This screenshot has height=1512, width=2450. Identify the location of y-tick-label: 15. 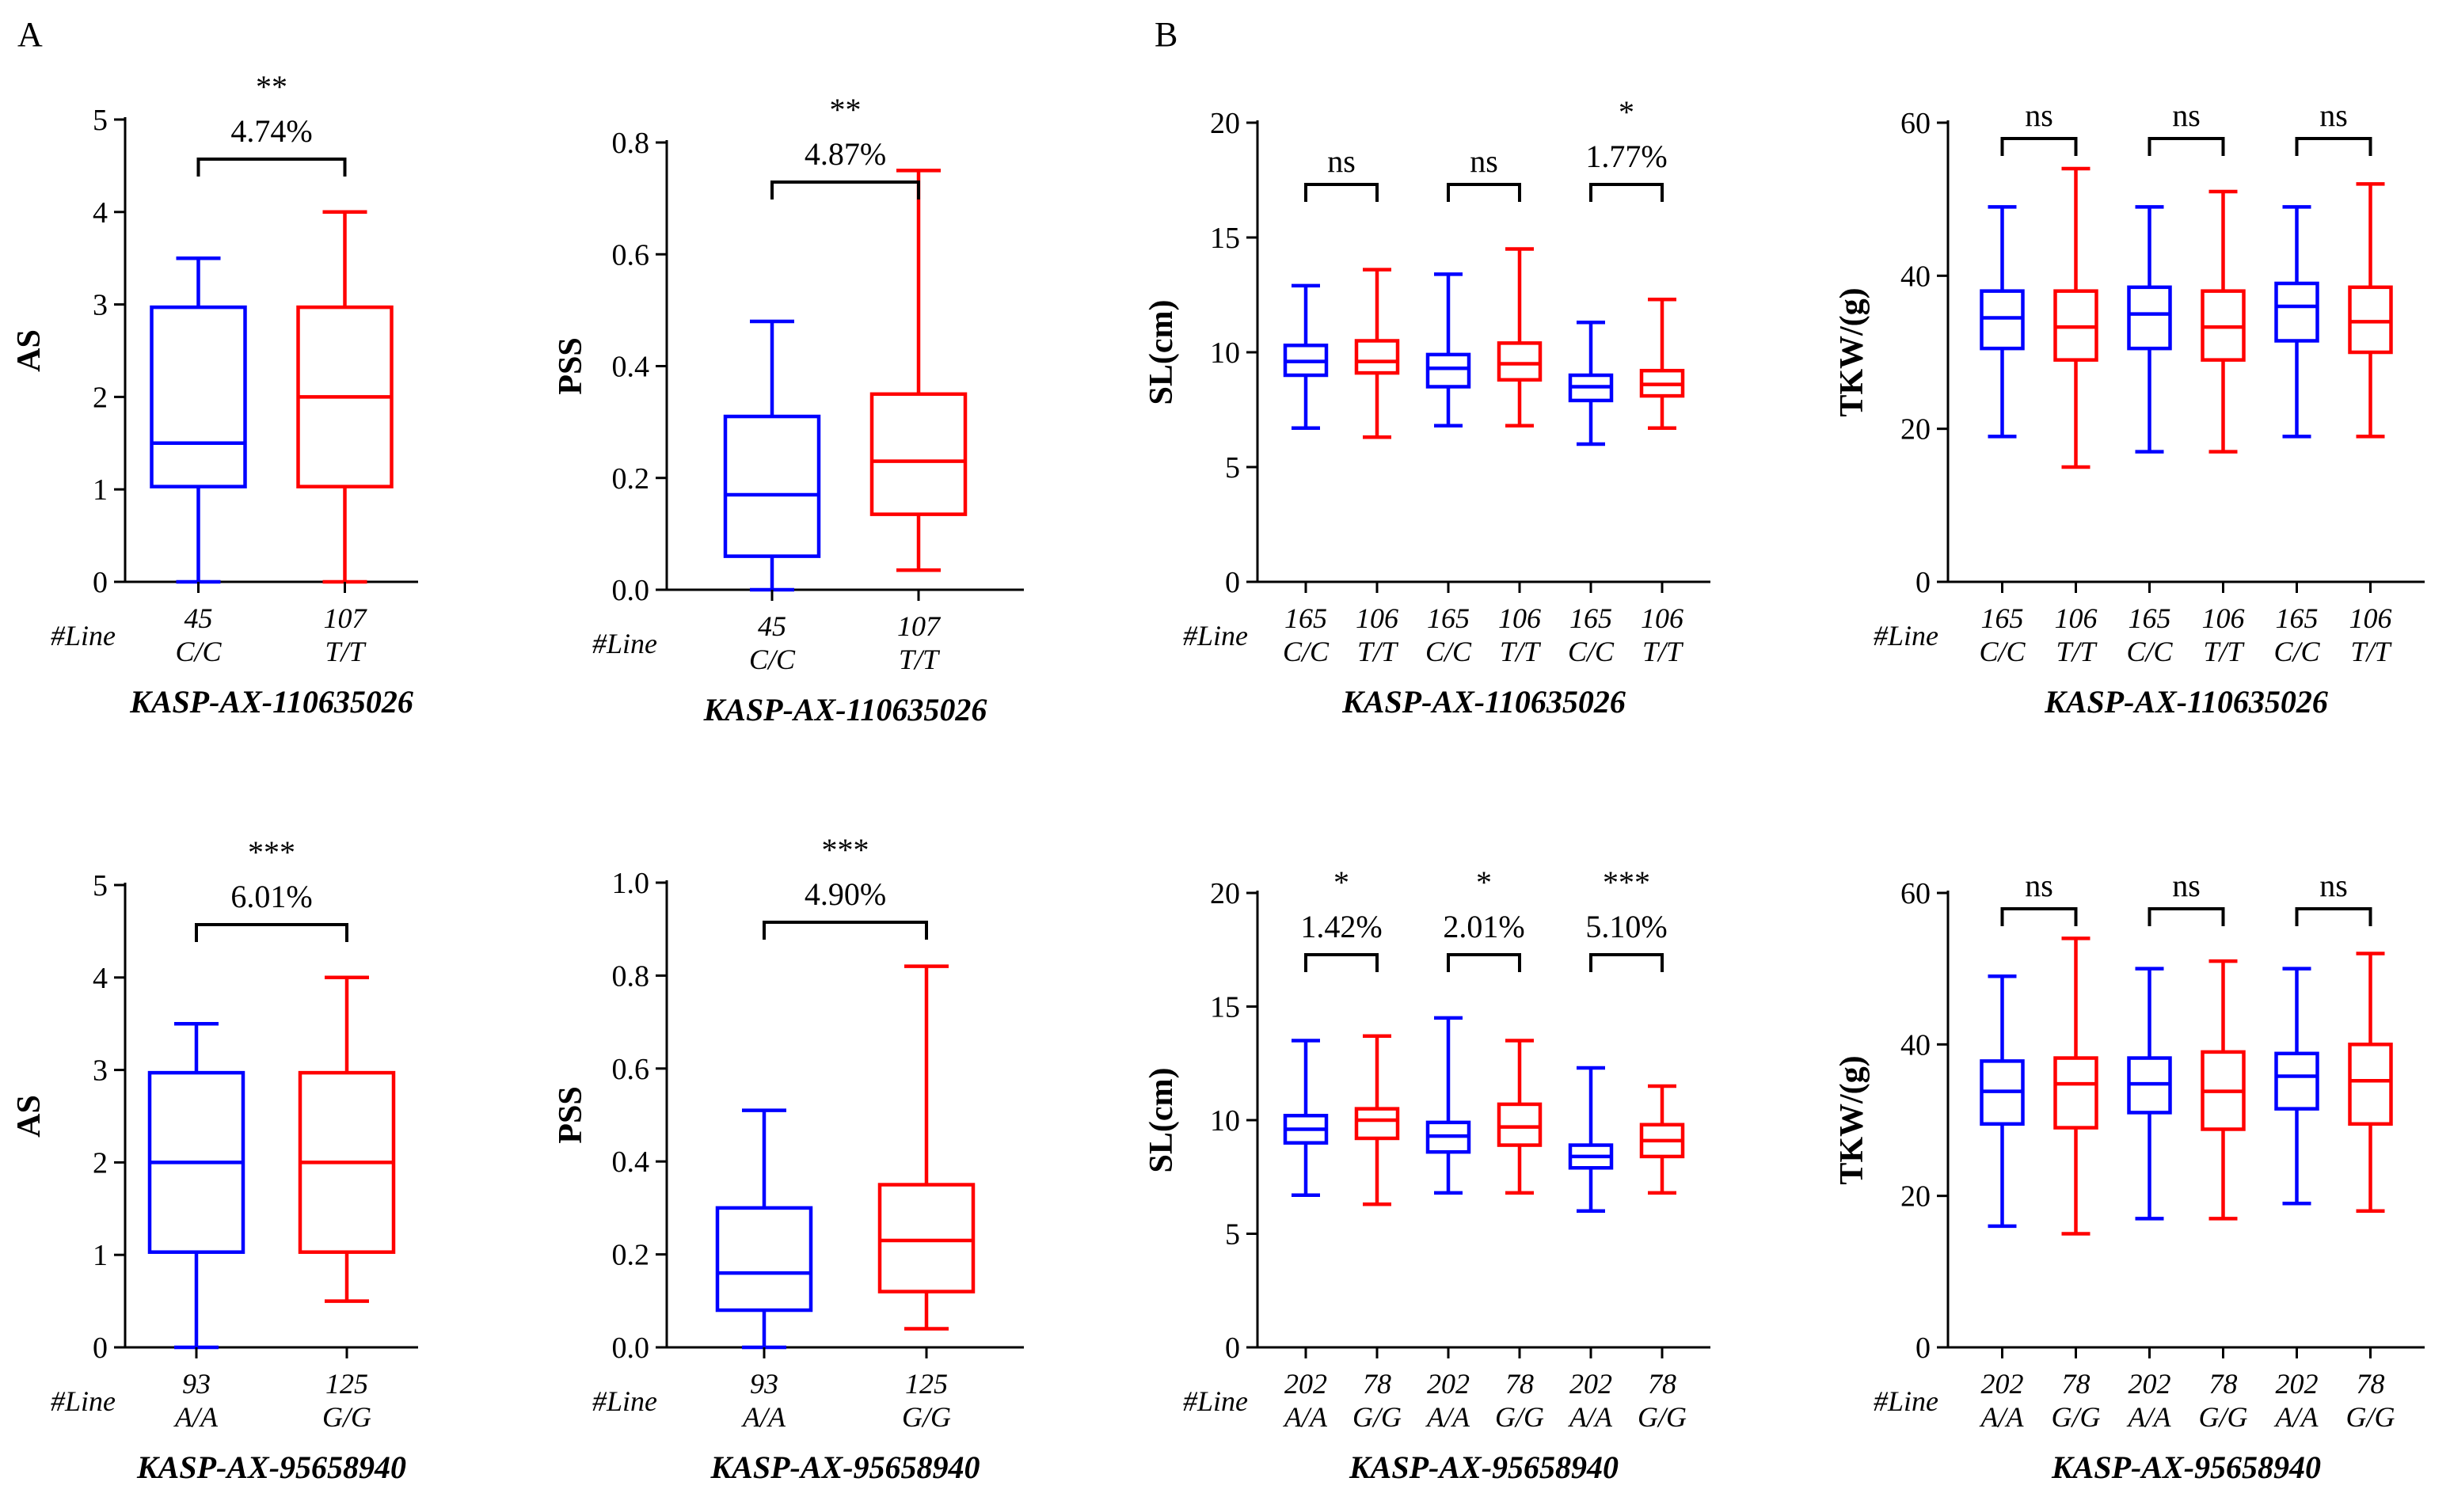
(1225, 1007).